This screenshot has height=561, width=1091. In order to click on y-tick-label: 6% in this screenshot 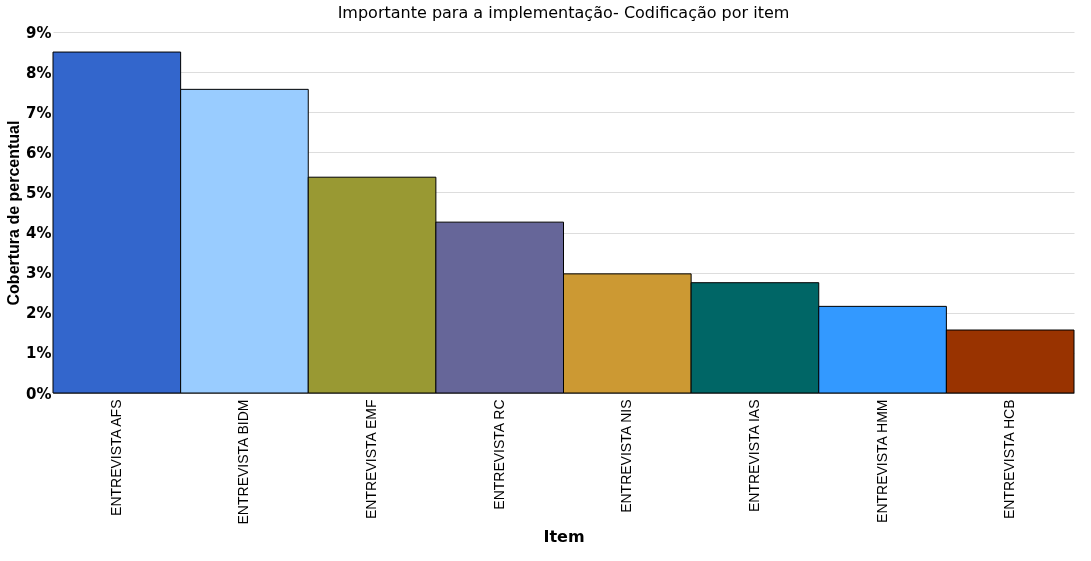, I will do `click(39, 152)`.